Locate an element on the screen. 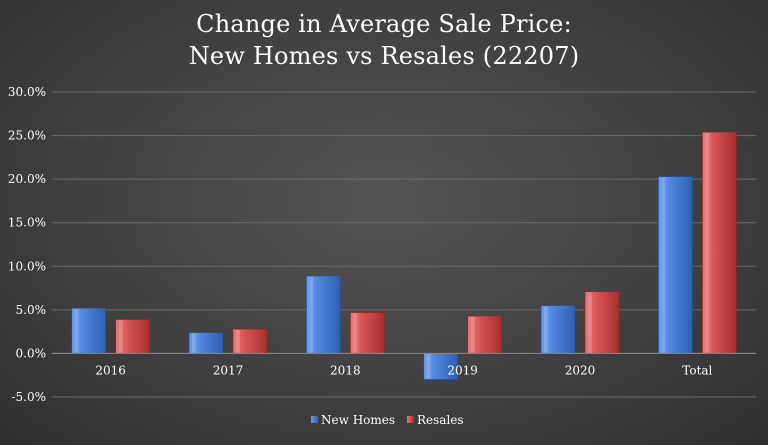 The width and height of the screenshot is (768, 445). y-tick-label: 30.0% is located at coordinates (27, 92).